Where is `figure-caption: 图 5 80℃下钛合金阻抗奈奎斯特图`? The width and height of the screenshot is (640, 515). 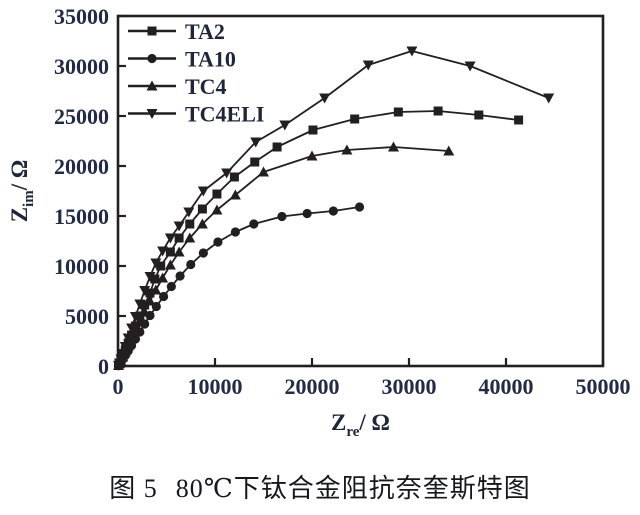
figure-caption: 图 5 80℃下钛合金阻抗奈奎斯特图 is located at coordinates (320, 486).